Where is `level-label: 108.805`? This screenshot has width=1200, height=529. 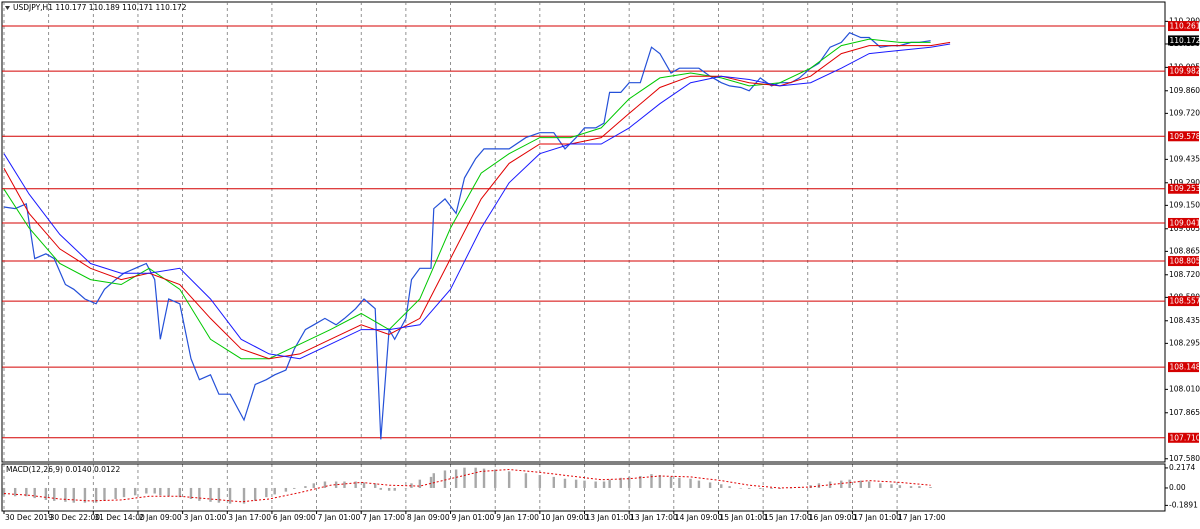
level-label: 108.805 is located at coordinates (1185, 261).